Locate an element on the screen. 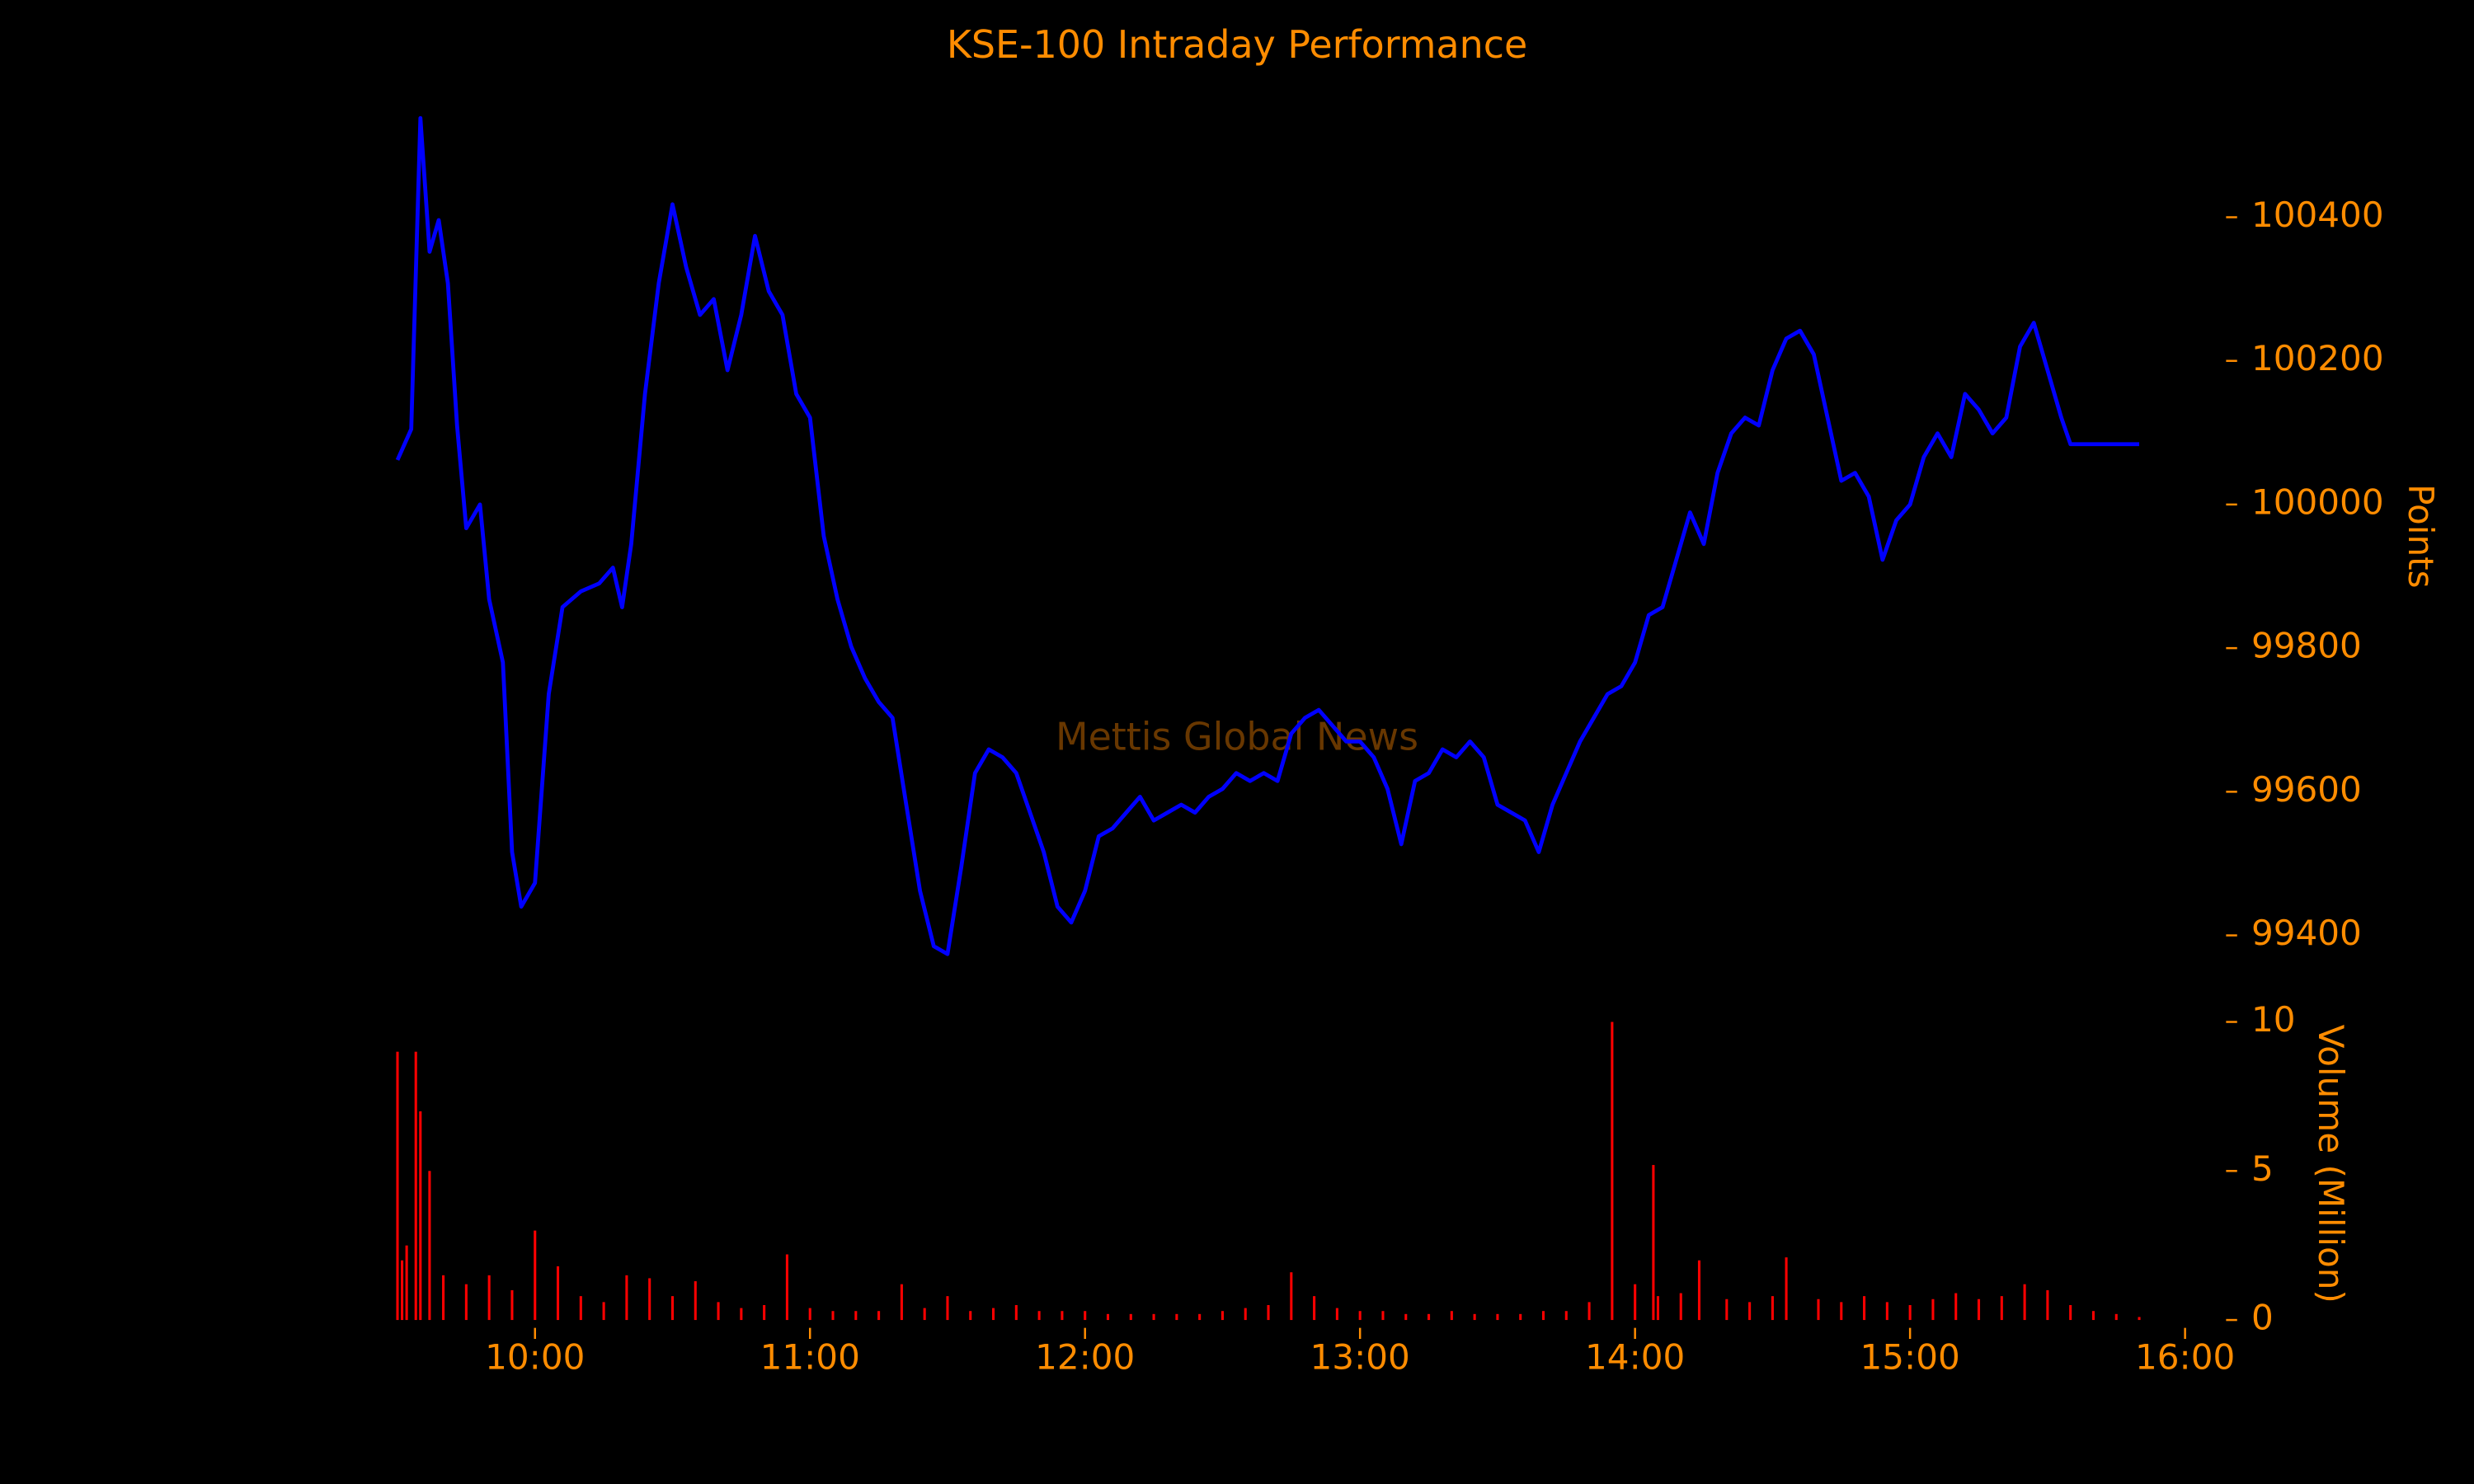  chart-title: KSE-100 Intraday Performance is located at coordinates (1237, 44).